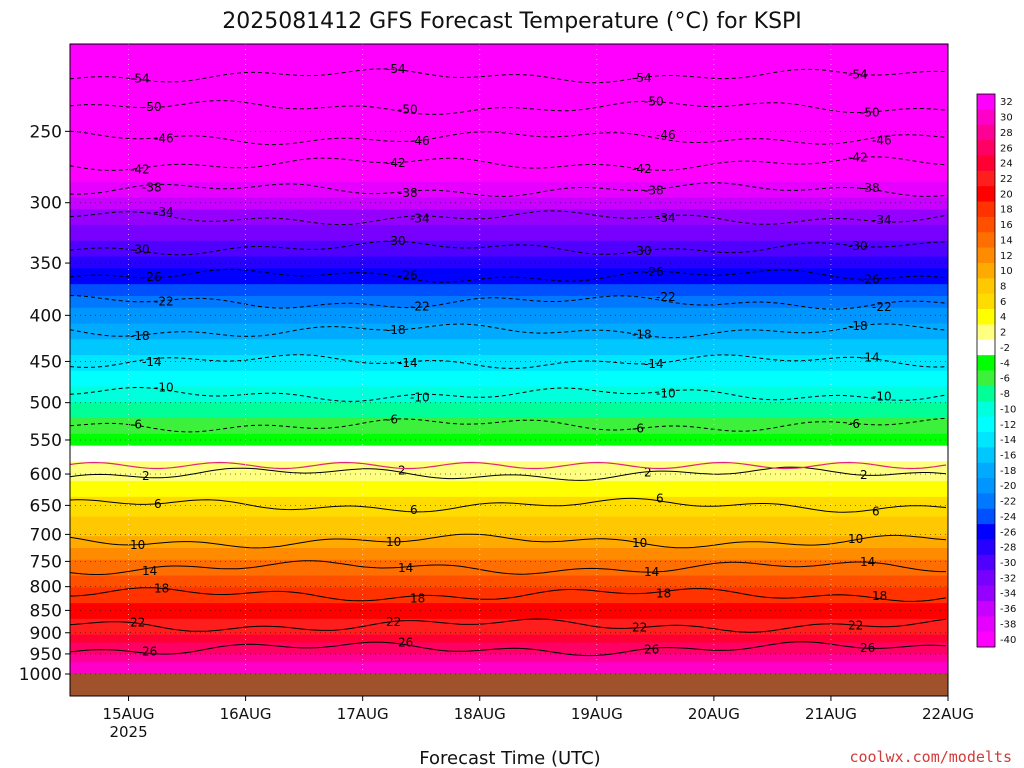 This screenshot has width=1024, height=768. Describe the element at coordinates (876, 511) in the screenshot. I see `isotherm-label: 6` at that location.